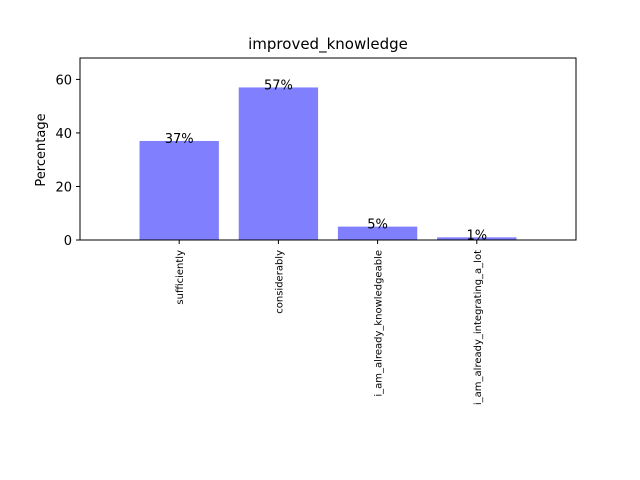 The image size is (640, 480). What do you see at coordinates (377, 225) in the screenshot?
I see `data-label-i_am_already_knowledgeable: 5%` at bounding box center [377, 225].